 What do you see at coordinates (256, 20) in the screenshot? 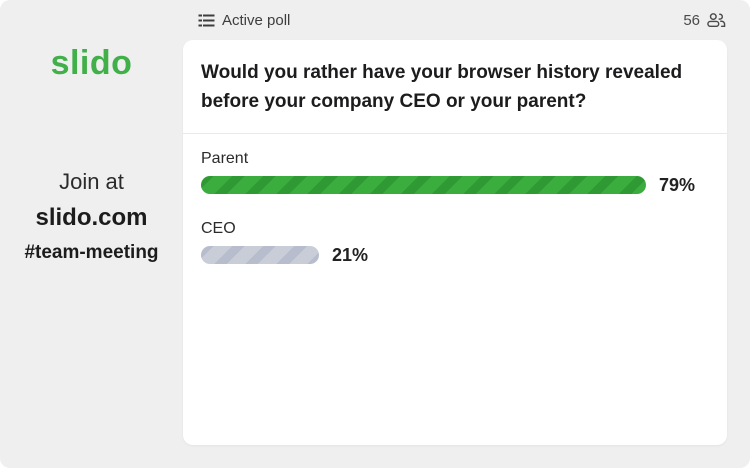
I see `topbar-title: Active poll` at bounding box center [256, 20].